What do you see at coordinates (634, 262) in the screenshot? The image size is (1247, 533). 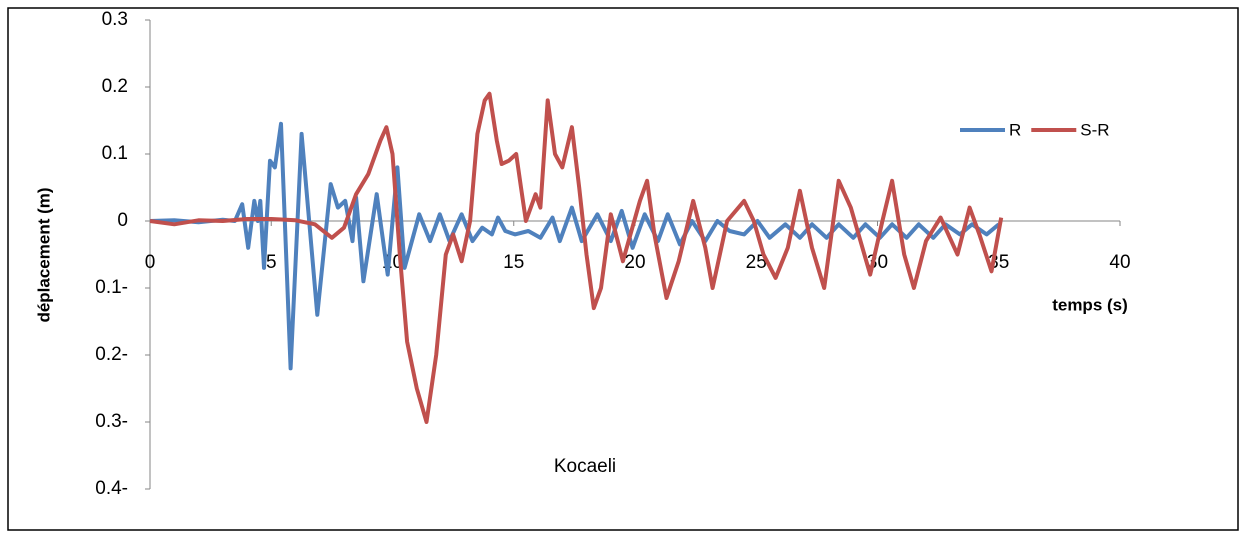 I see `x-tick-label: 20` at bounding box center [634, 262].